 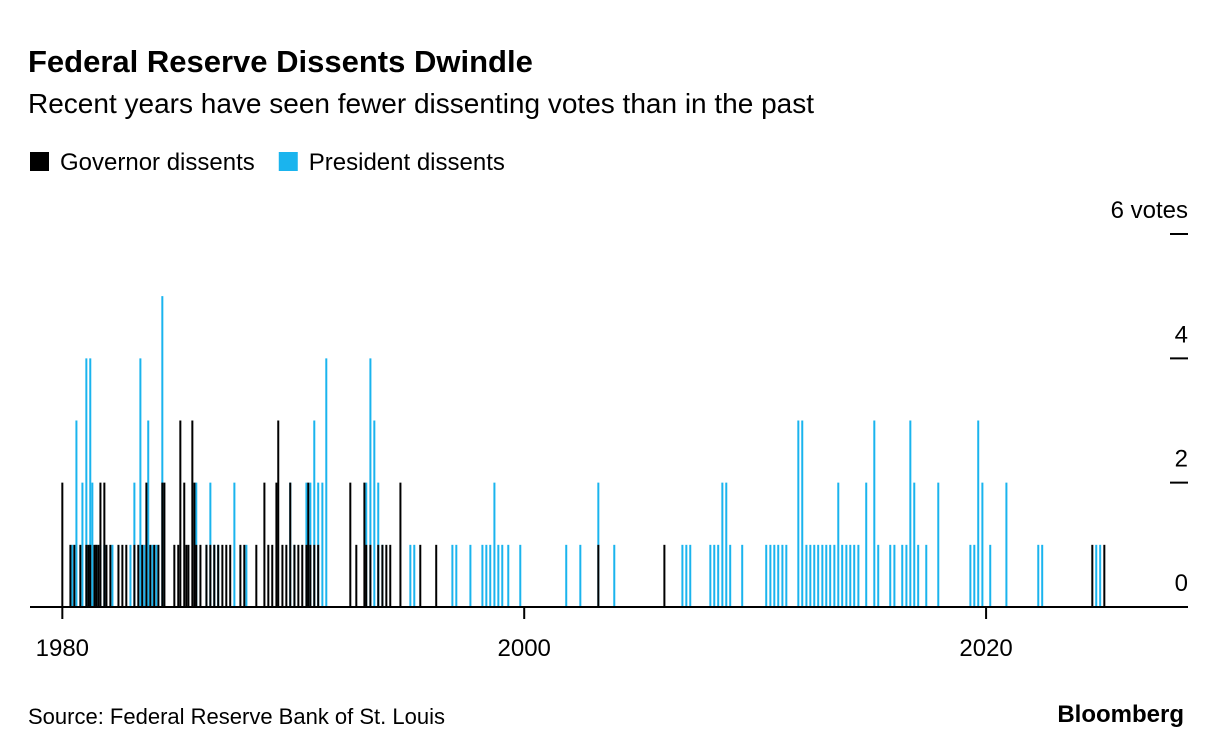 I want to click on y-tick-label: 0, so click(x=1181, y=583).